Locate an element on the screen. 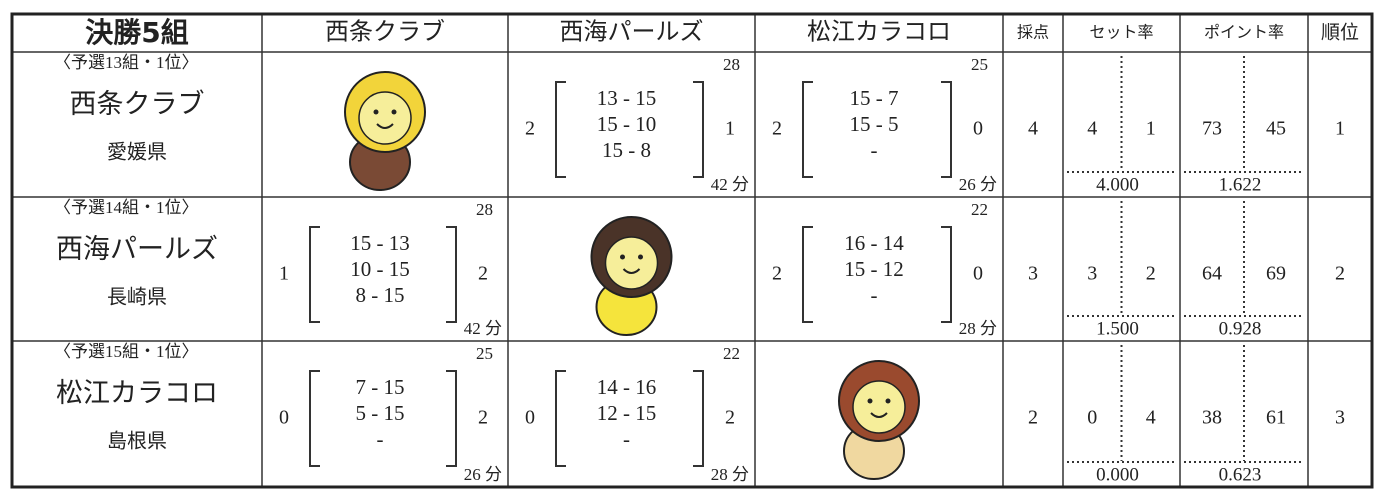 This screenshot has width=1380, height=492. left-value: 73 is located at coordinates (1212, 129).